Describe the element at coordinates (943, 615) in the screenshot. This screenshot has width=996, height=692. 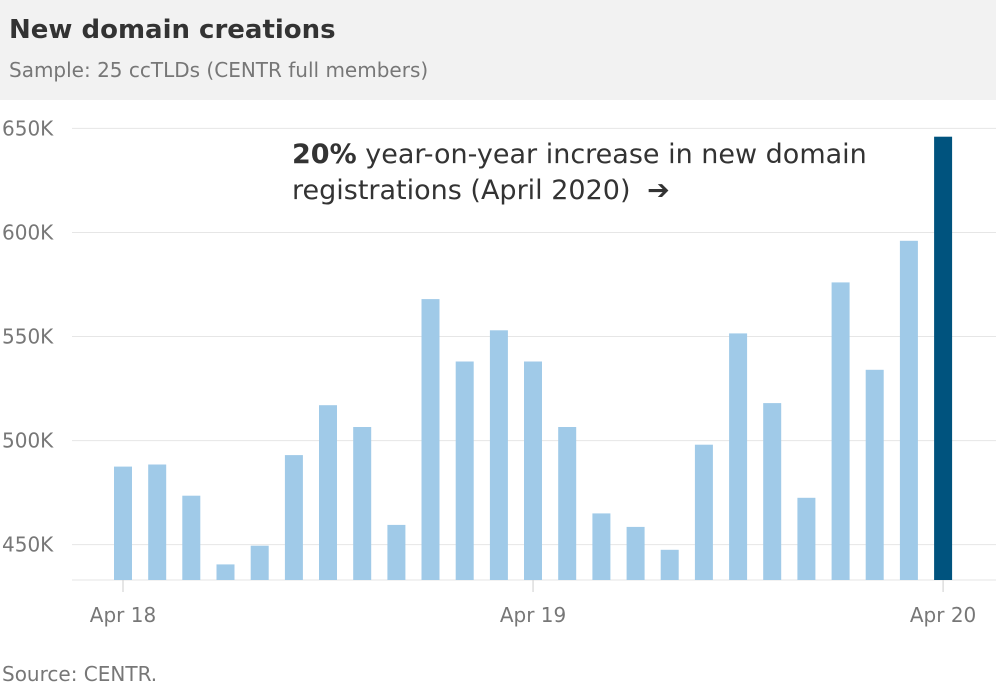
I see `x-tick-label: Apr 20` at that location.